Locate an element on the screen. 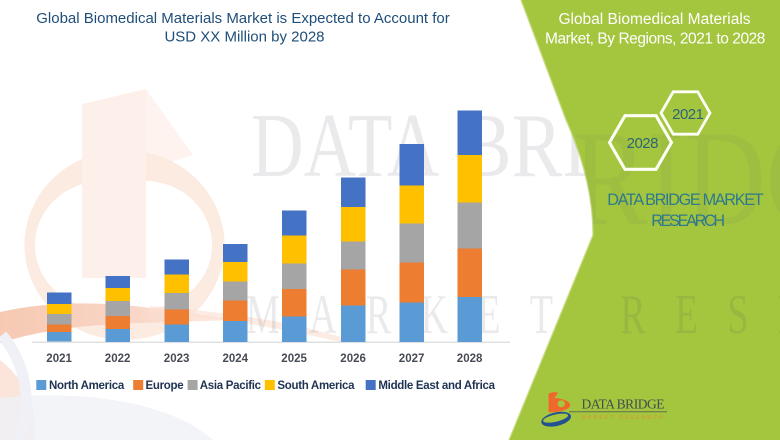 Image resolution: width=780 pixels, height=440 pixels. svg-text: 2026 is located at coordinates (353, 359).